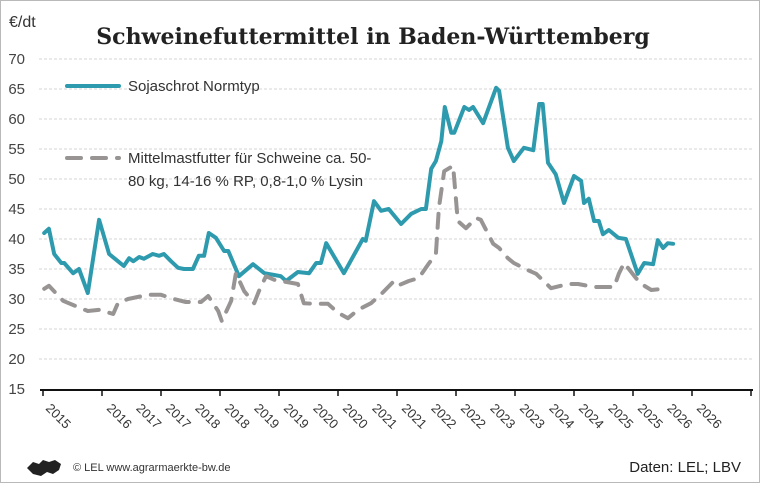 This screenshot has width=760, height=483. What do you see at coordinates (16, 89) in the screenshot?
I see `y-tick-label: 65` at bounding box center [16, 89].